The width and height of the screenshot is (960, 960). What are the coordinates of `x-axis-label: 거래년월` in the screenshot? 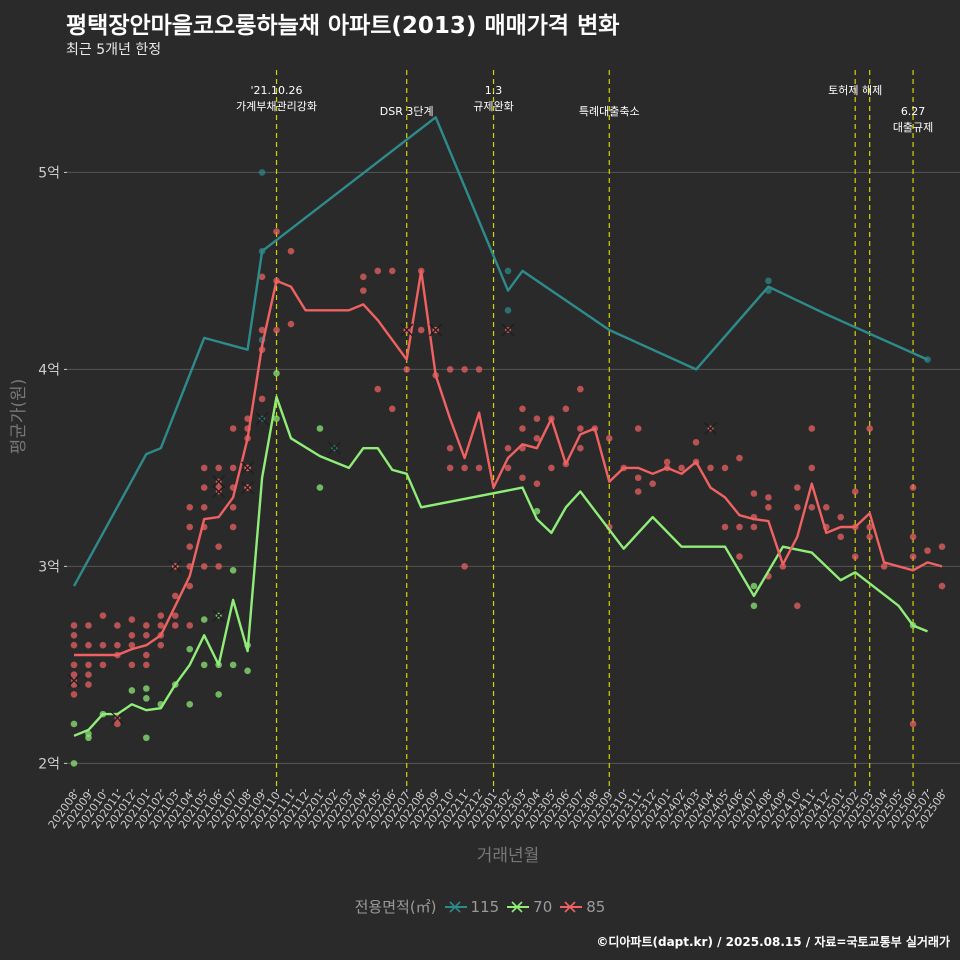 It's located at (508, 856).